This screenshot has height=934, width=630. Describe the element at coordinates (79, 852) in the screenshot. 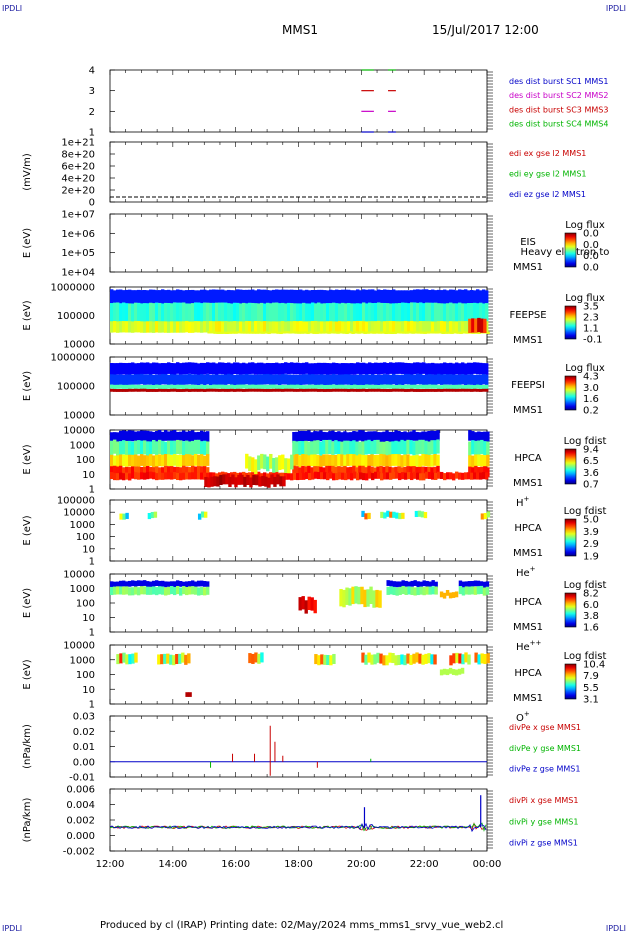

I see `y-tick-label: -0.002` at that location.